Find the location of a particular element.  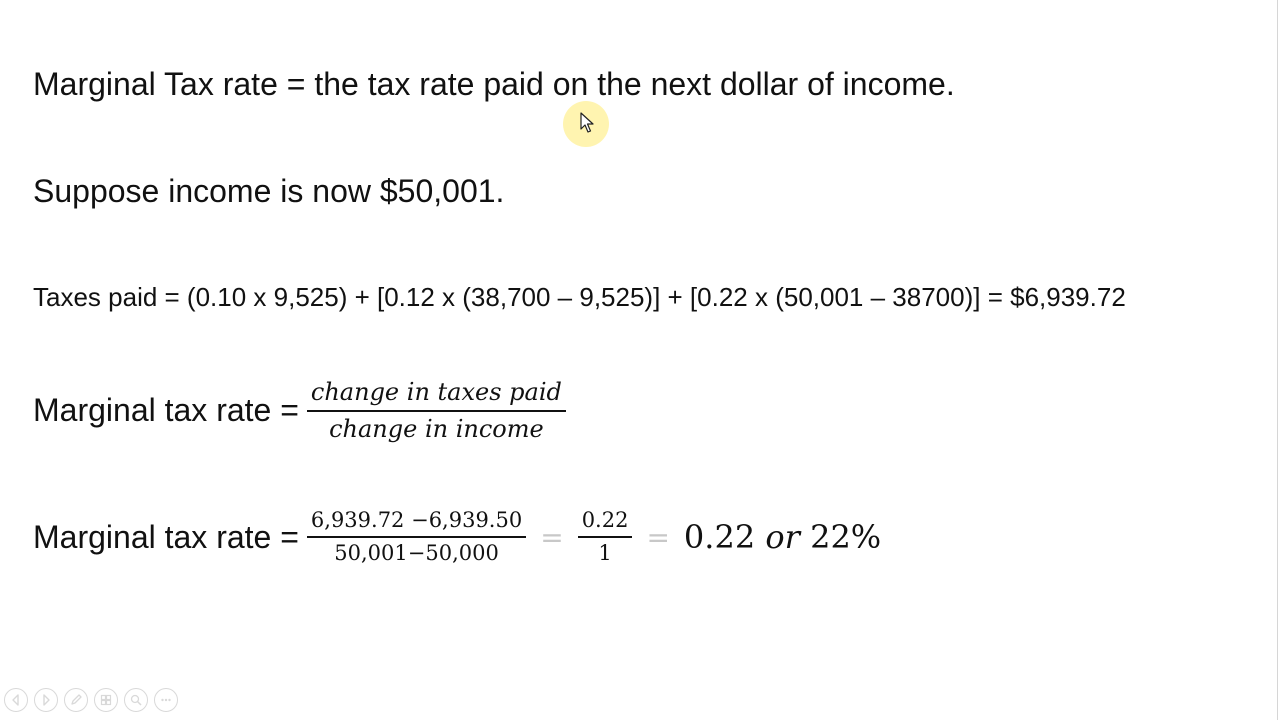

next-icon is located at coordinates (46, 700).